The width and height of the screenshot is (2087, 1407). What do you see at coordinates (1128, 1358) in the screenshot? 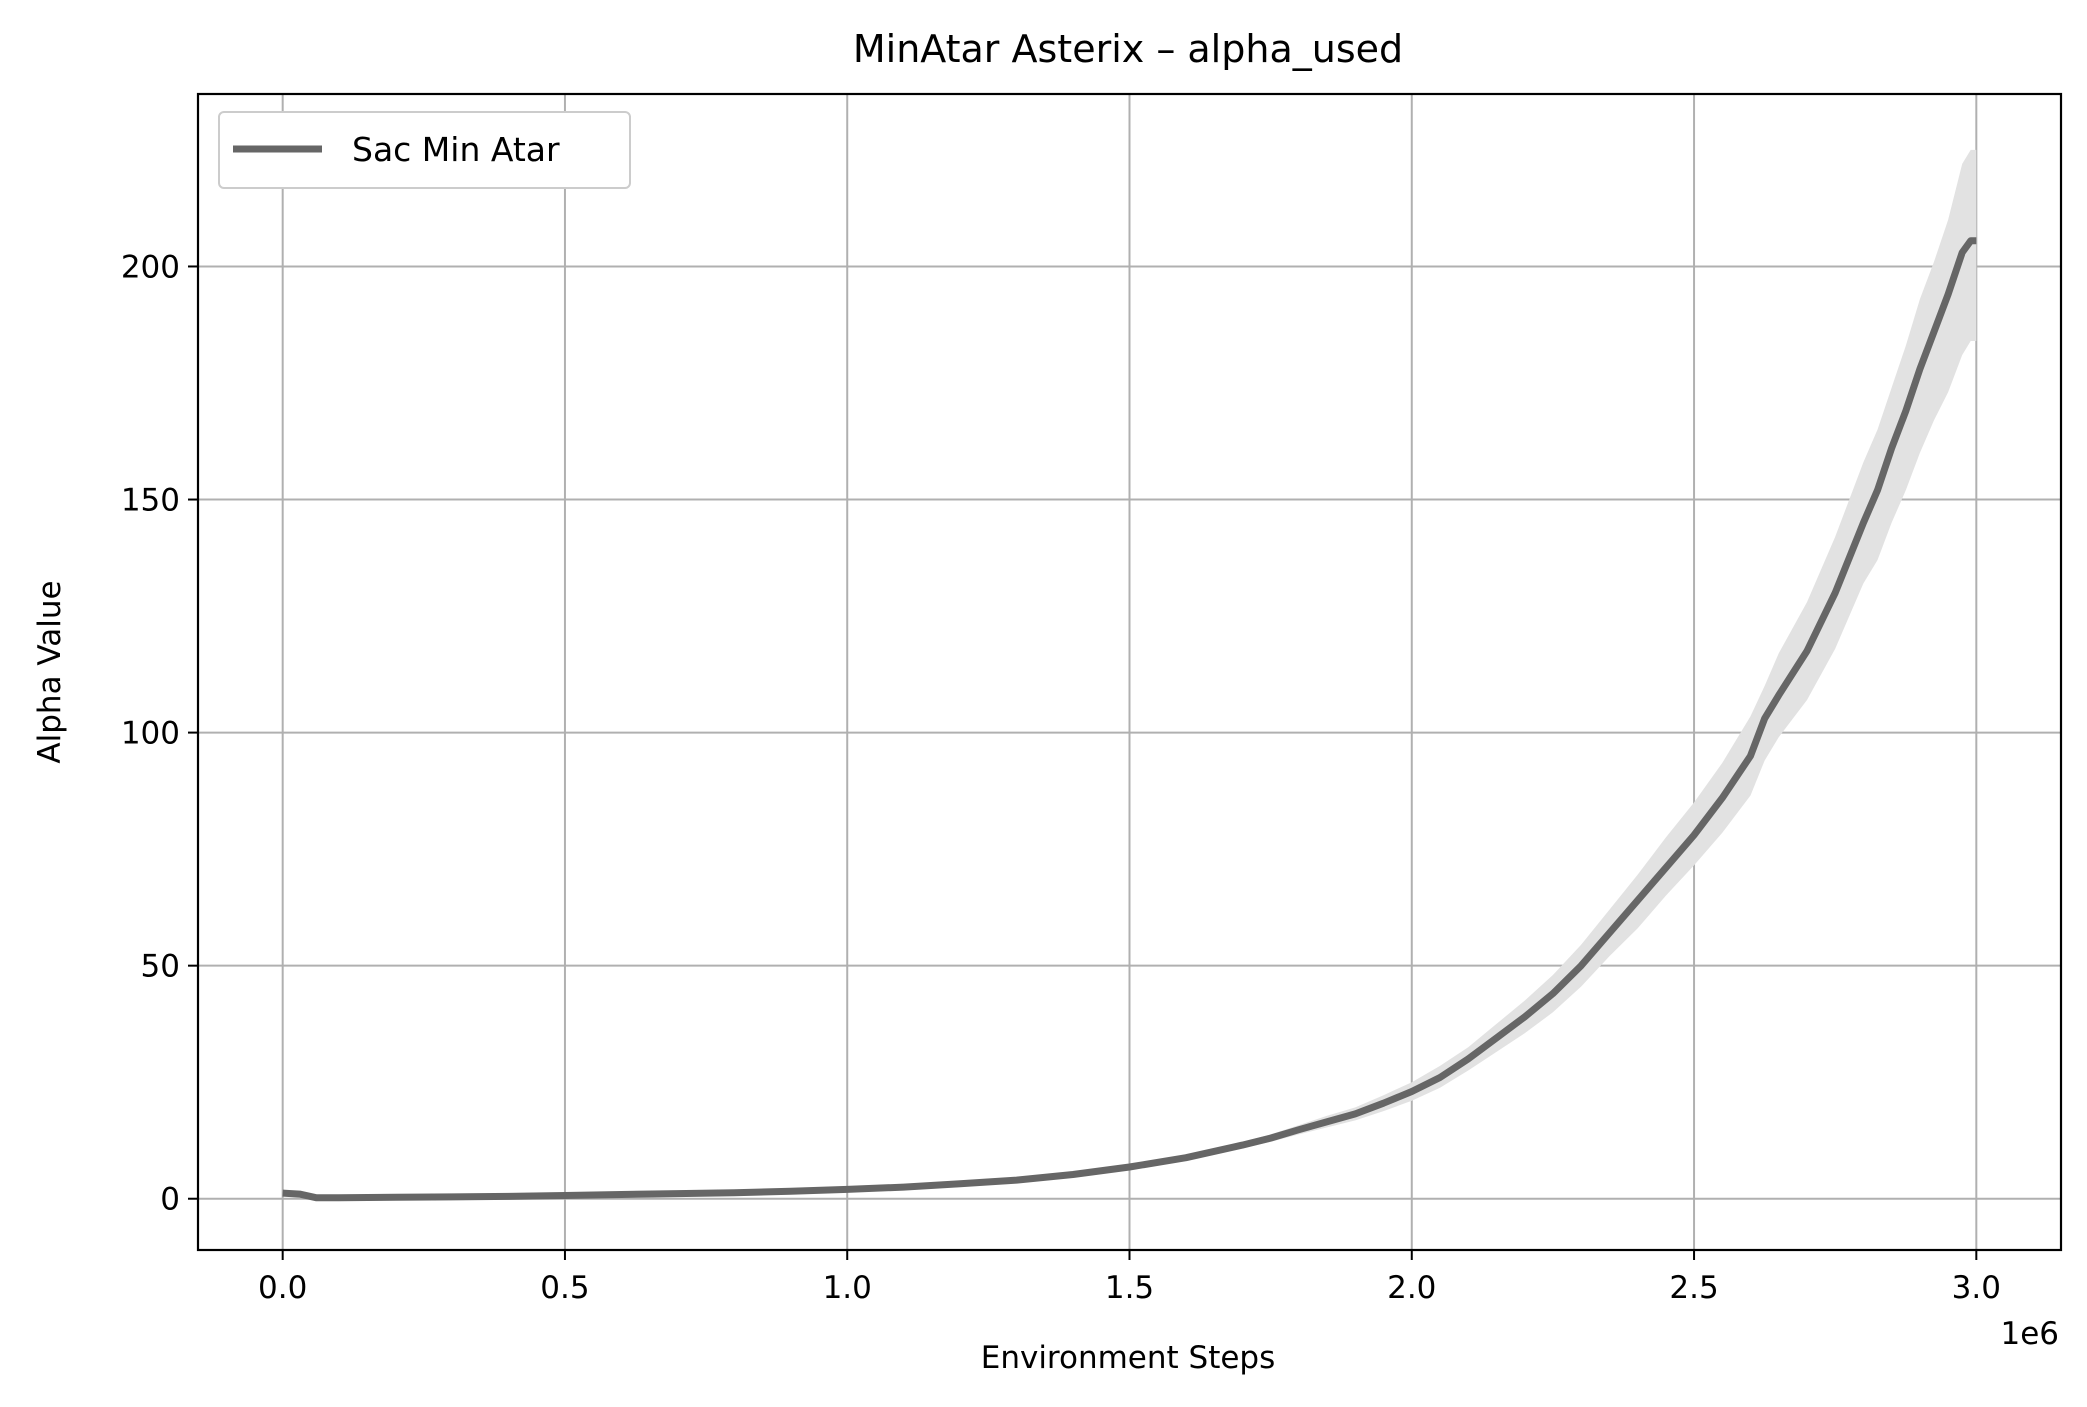
I see `x-axis-label: Environment Steps` at bounding box center [1128, 1358].